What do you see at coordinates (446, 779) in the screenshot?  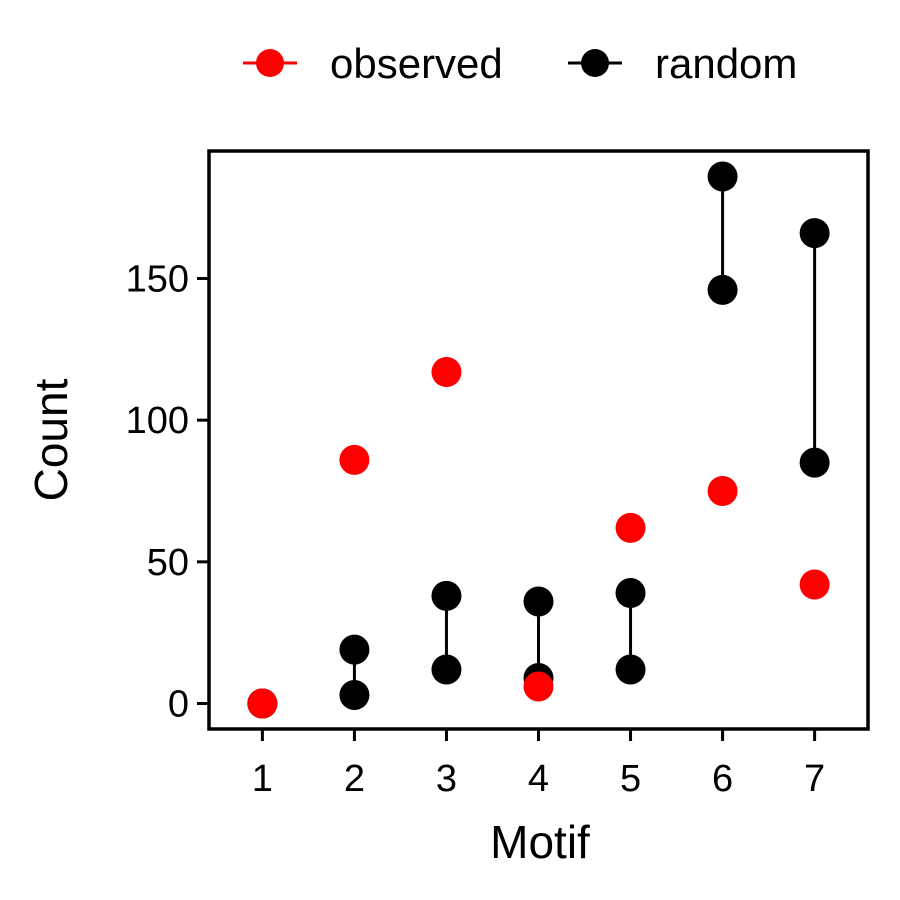 I see `x-tick-label: 3` at bounding box center [446, 779].